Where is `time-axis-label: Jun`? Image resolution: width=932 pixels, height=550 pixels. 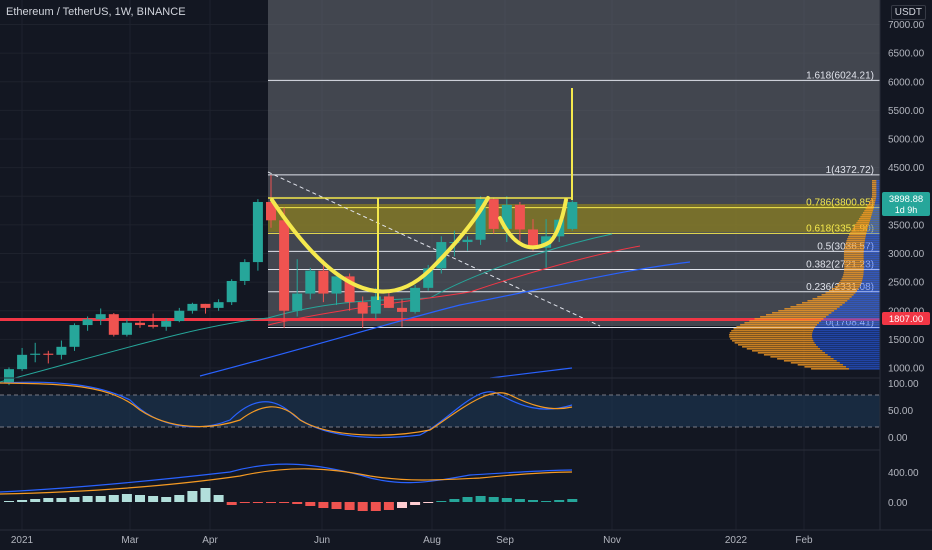 time-axis-label: Jun is located at coordinates (322, 540).